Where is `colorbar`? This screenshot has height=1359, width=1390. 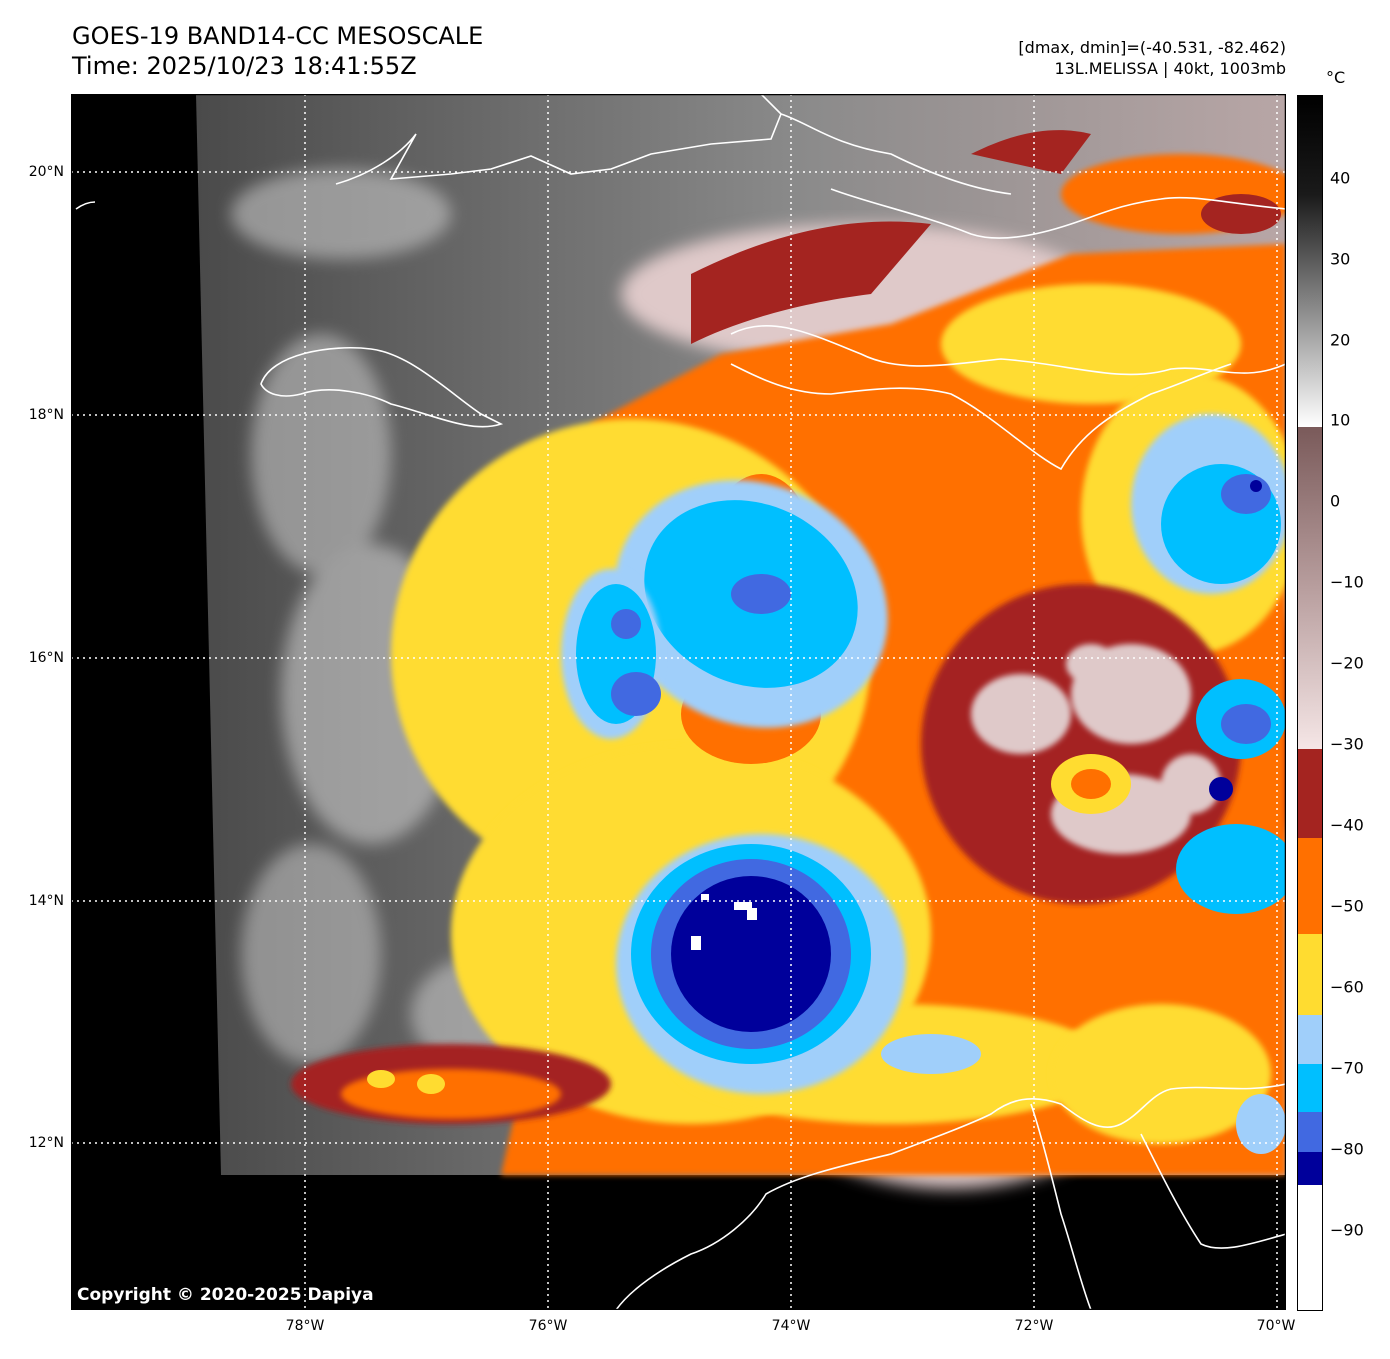
colorbar is located at coordinates (1310, 703).